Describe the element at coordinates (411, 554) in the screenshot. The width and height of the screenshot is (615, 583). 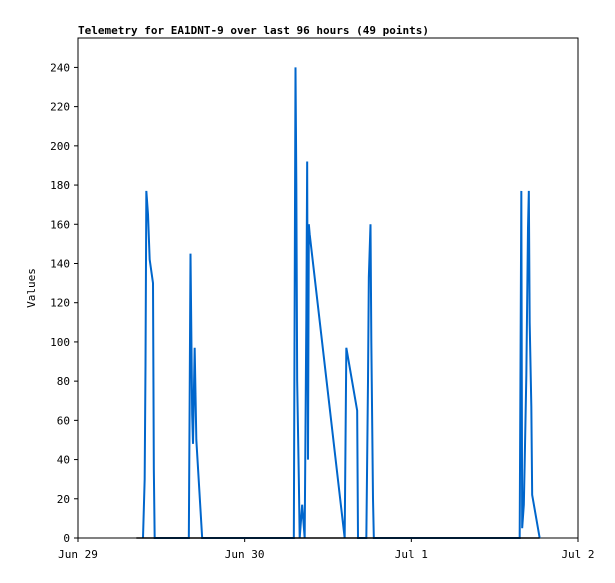
I see `x-tick-label: Jul 1` at that location.